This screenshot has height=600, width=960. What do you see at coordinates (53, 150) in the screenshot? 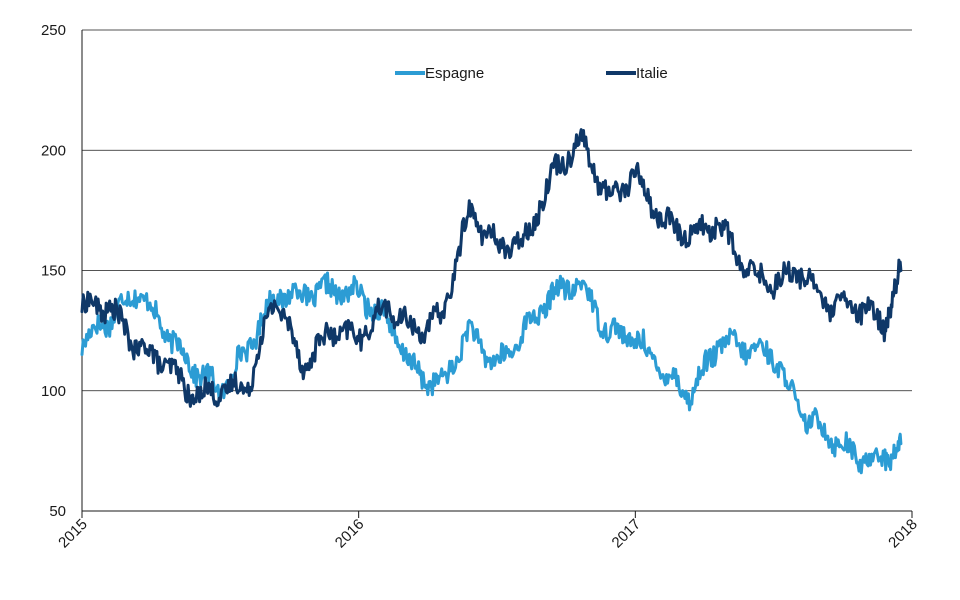
I see `y-tick-label: 200` at bounding box center [53, 150].